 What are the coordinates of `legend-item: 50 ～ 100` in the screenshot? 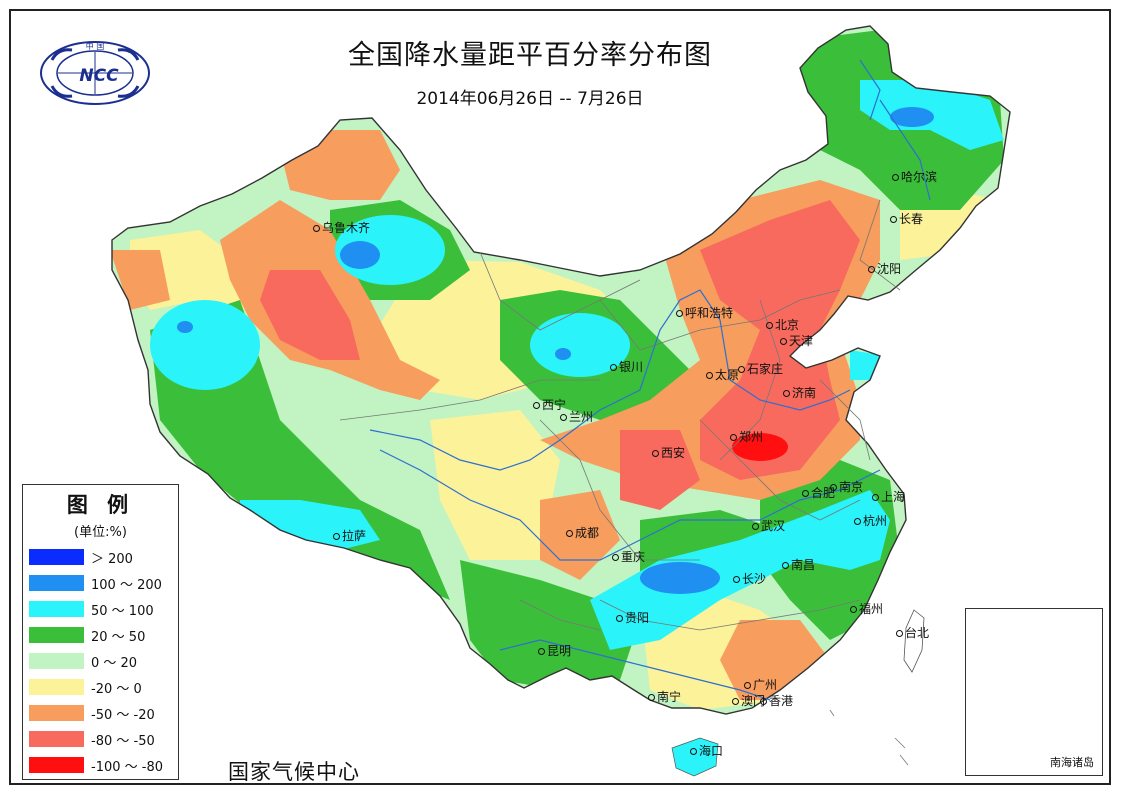 It's located at (103, 609).